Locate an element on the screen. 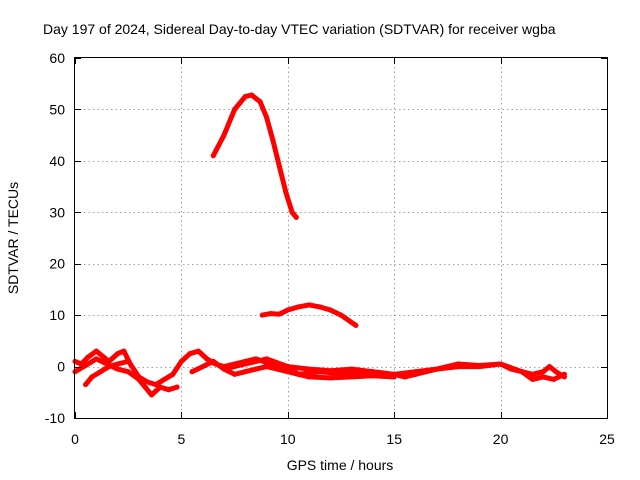 The width and height of the screenshot is (640, 480). x-tick-label: 15 is located at coordinates (394, 439).